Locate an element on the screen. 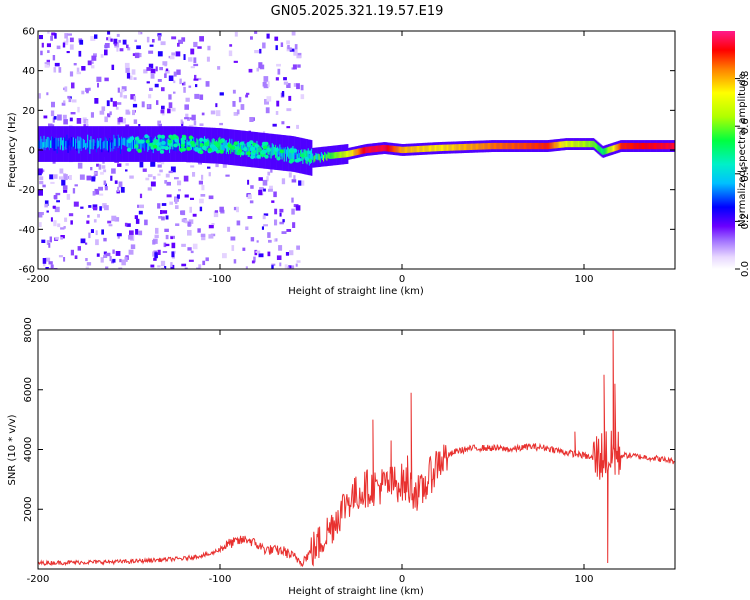  x-tick-label: -200 is located at coordinates (38, 579).